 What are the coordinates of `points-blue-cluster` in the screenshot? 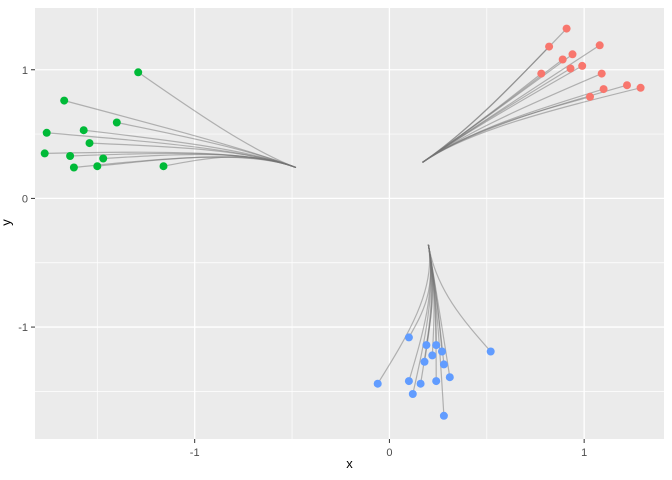 It's located at (434, 376).